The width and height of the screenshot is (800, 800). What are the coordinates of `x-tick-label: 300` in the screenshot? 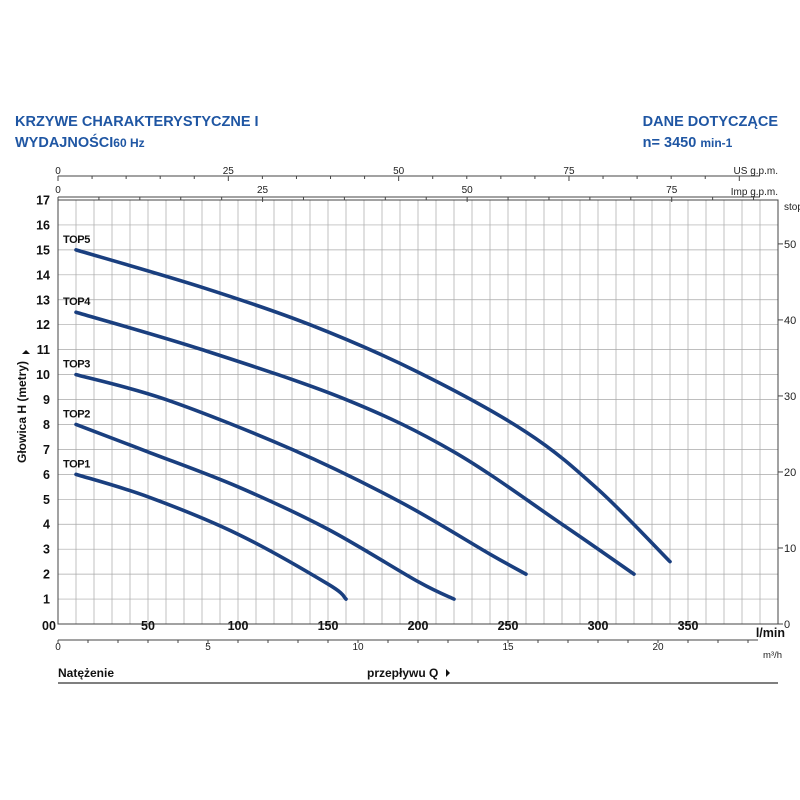 It's located at (598, 626).